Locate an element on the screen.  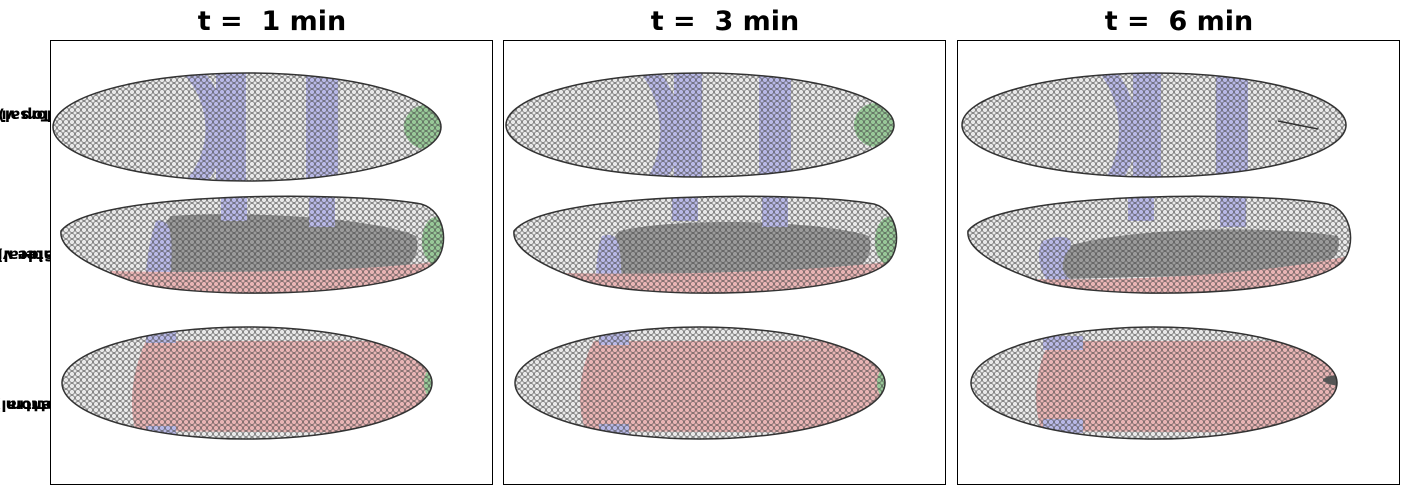
row-label-bottom-view: Bottom view(ventral) is located at coordinates (34, 405).